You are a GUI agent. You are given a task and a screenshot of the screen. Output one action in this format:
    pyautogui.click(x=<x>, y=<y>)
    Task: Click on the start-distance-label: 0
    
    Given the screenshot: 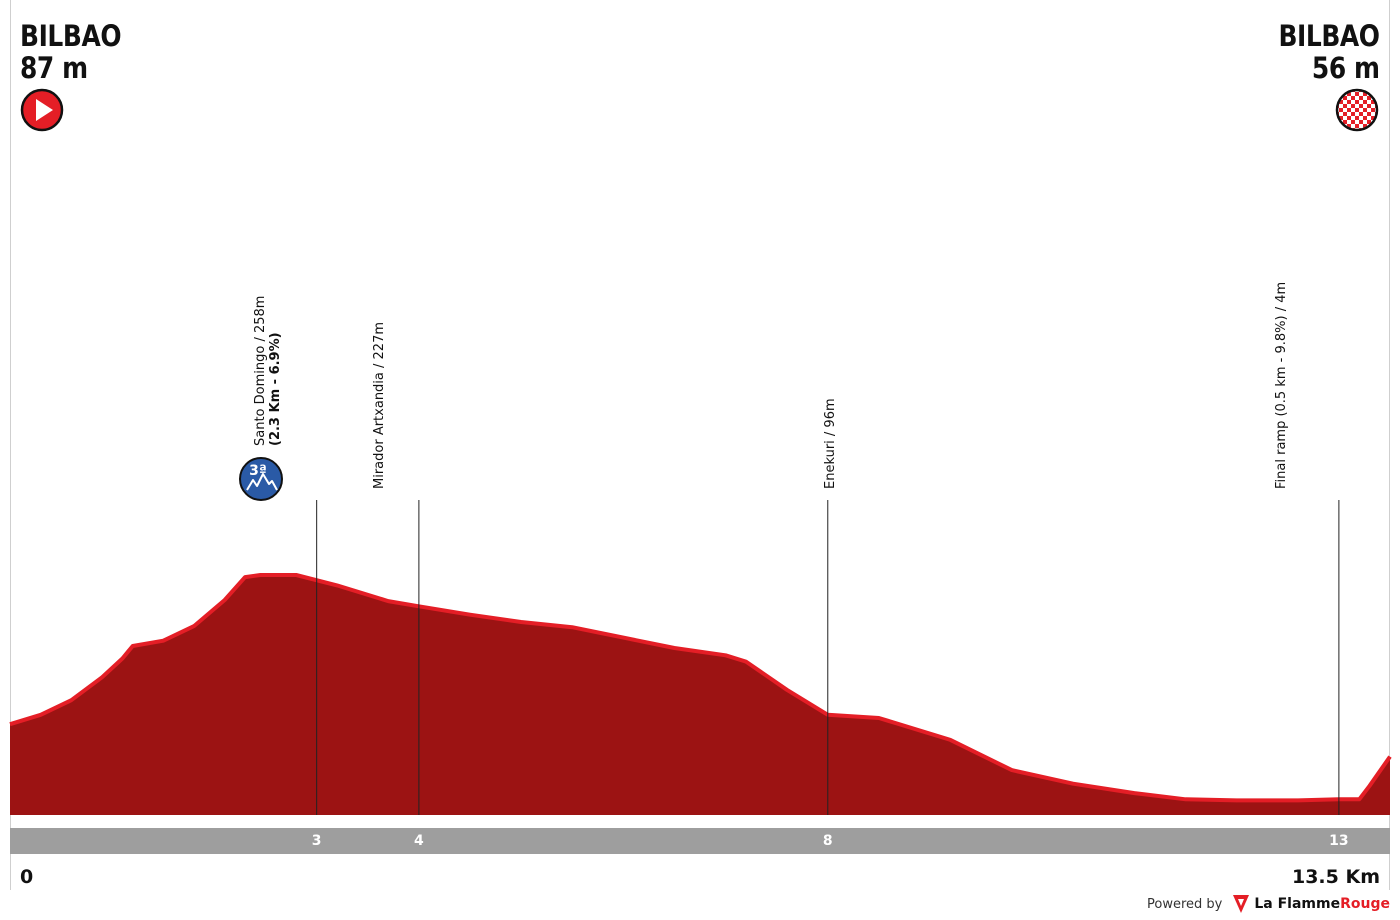 What is the action you would take?
    pyautogui.click(x=27, y=877)
    